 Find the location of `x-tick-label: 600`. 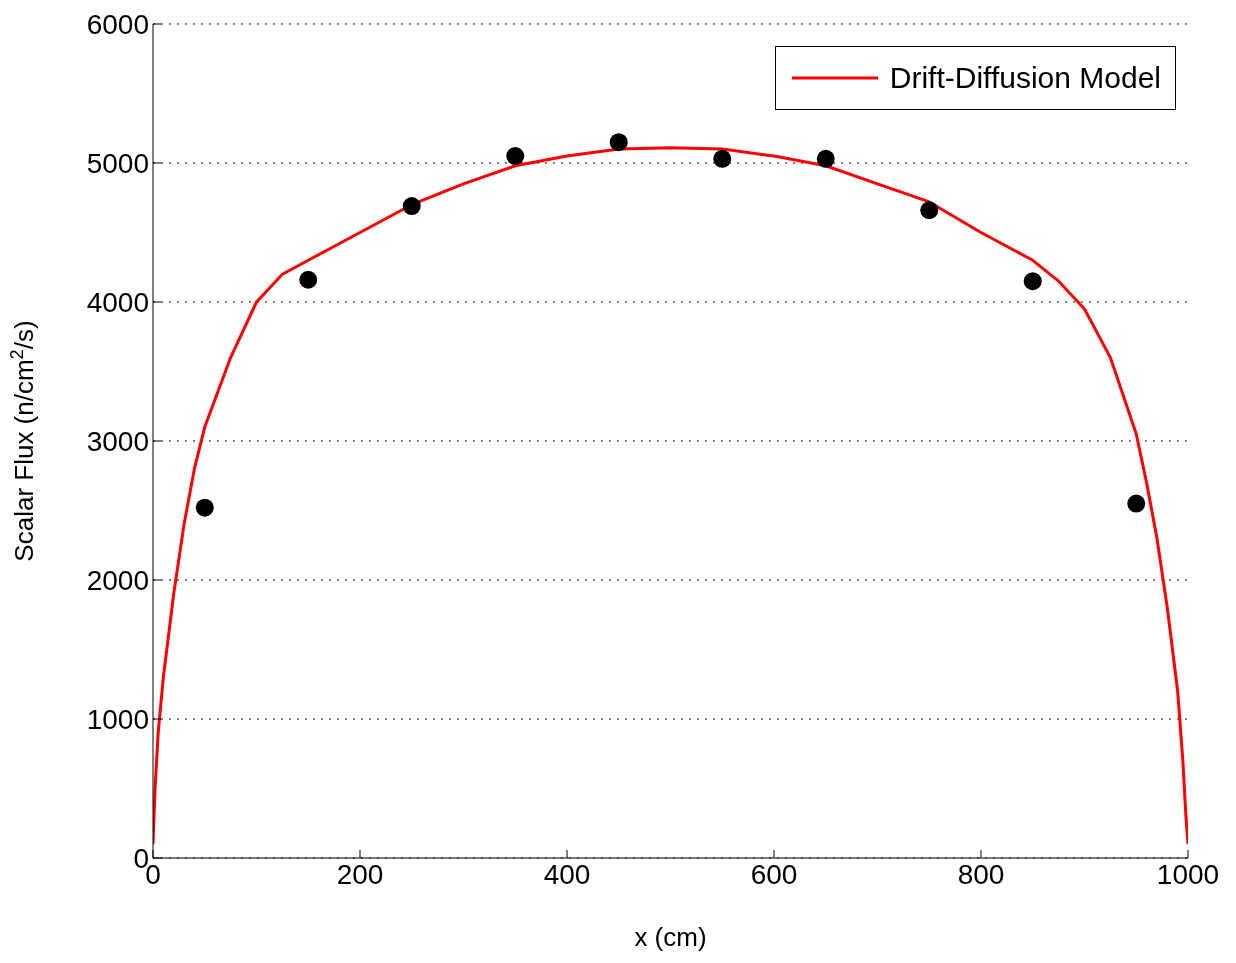

x-tick-label: 600 is located at coordinates (774, 874).